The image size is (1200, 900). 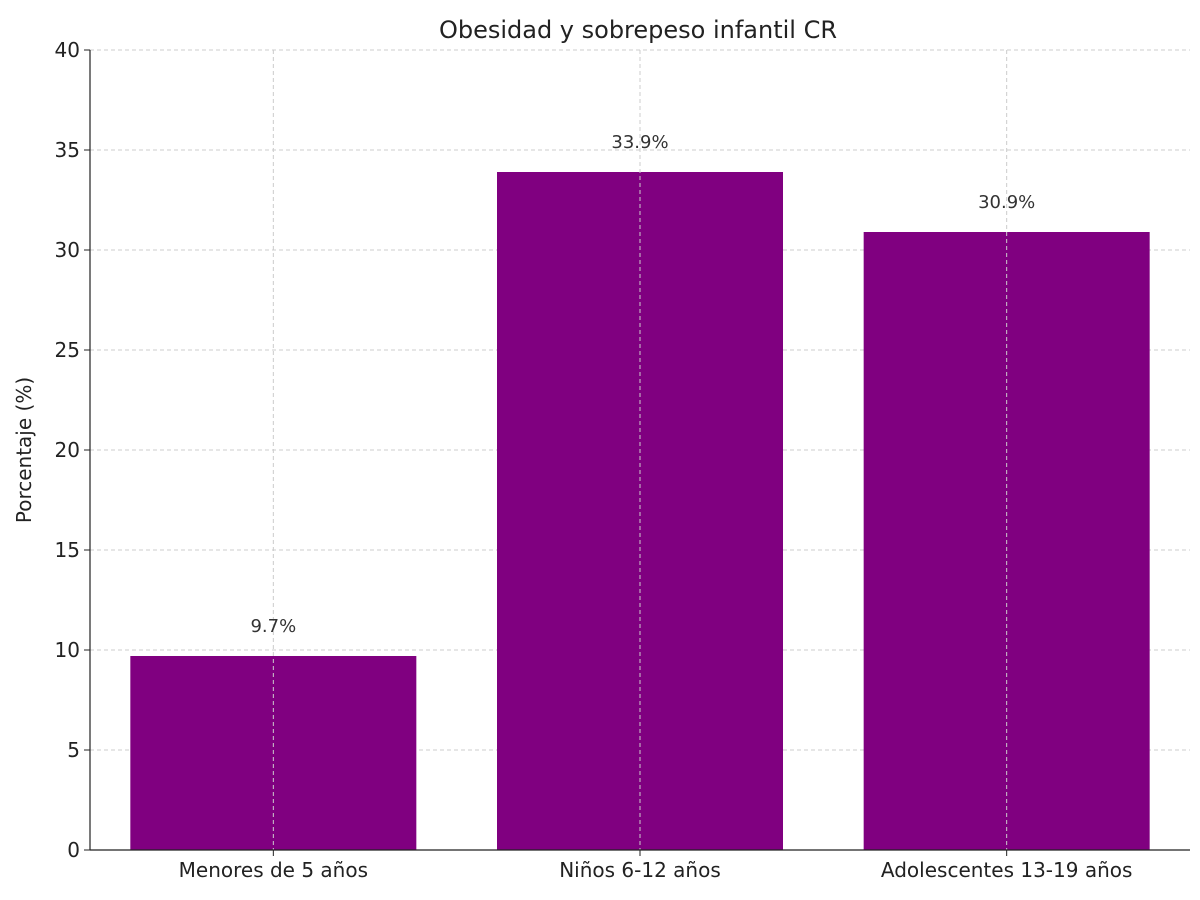 What do you see at coordinates (67, 450) in the screenshot?
I see `y-tick-label: 20` at bounding box center [67, 450].